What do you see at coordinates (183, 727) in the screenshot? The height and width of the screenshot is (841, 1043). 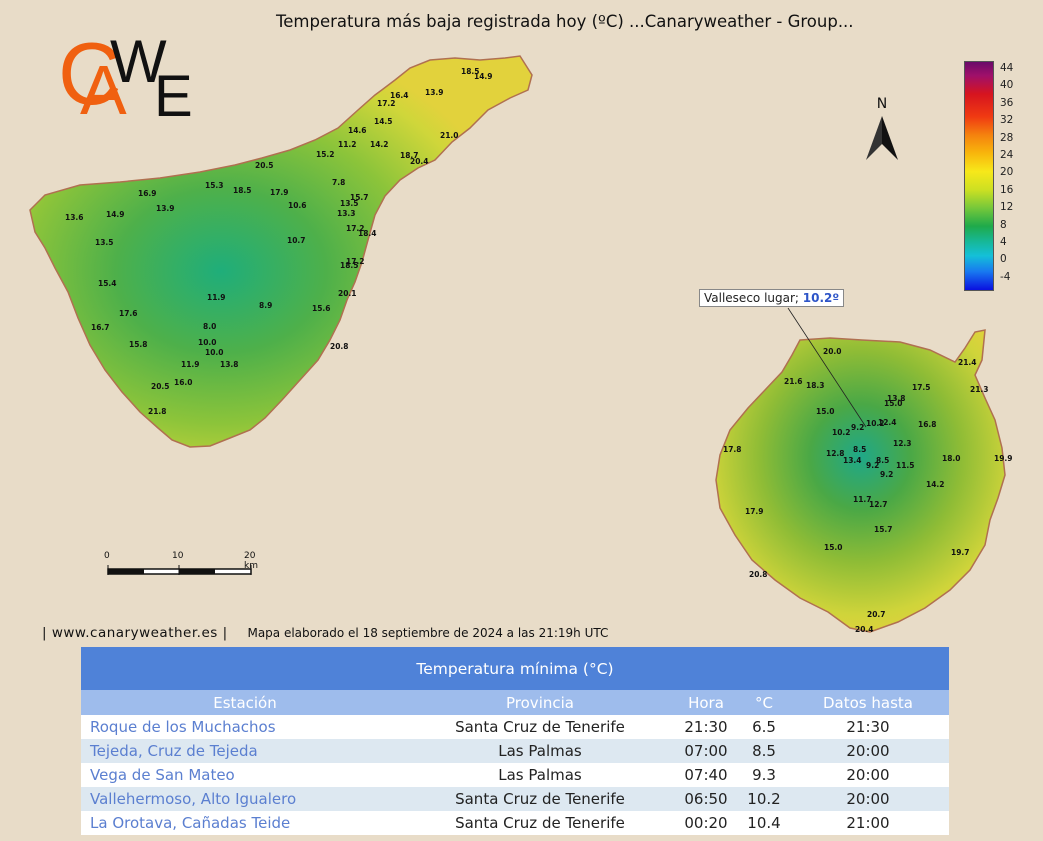 I see `station-link: Roque de los Muchachos` at bounding box center [183, 727].